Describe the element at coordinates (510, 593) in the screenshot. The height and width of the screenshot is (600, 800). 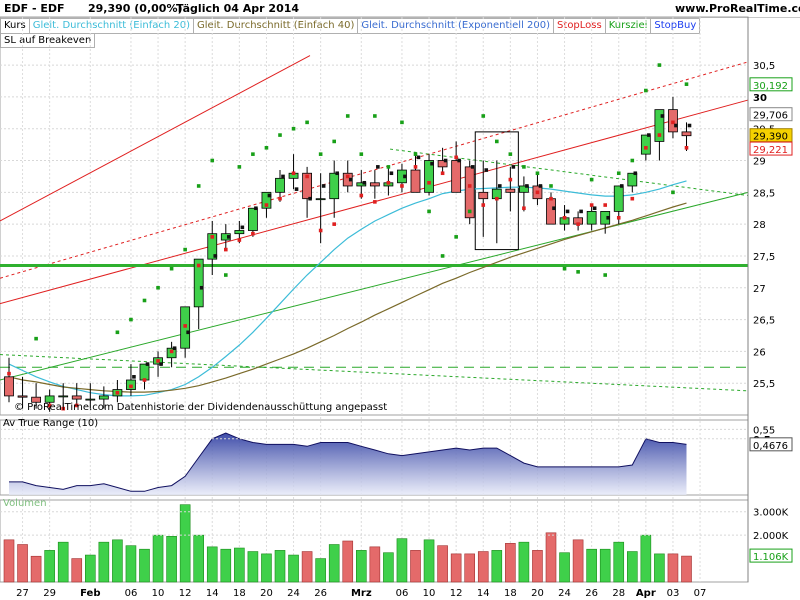
I see `x-tick-label: 18` at that location.